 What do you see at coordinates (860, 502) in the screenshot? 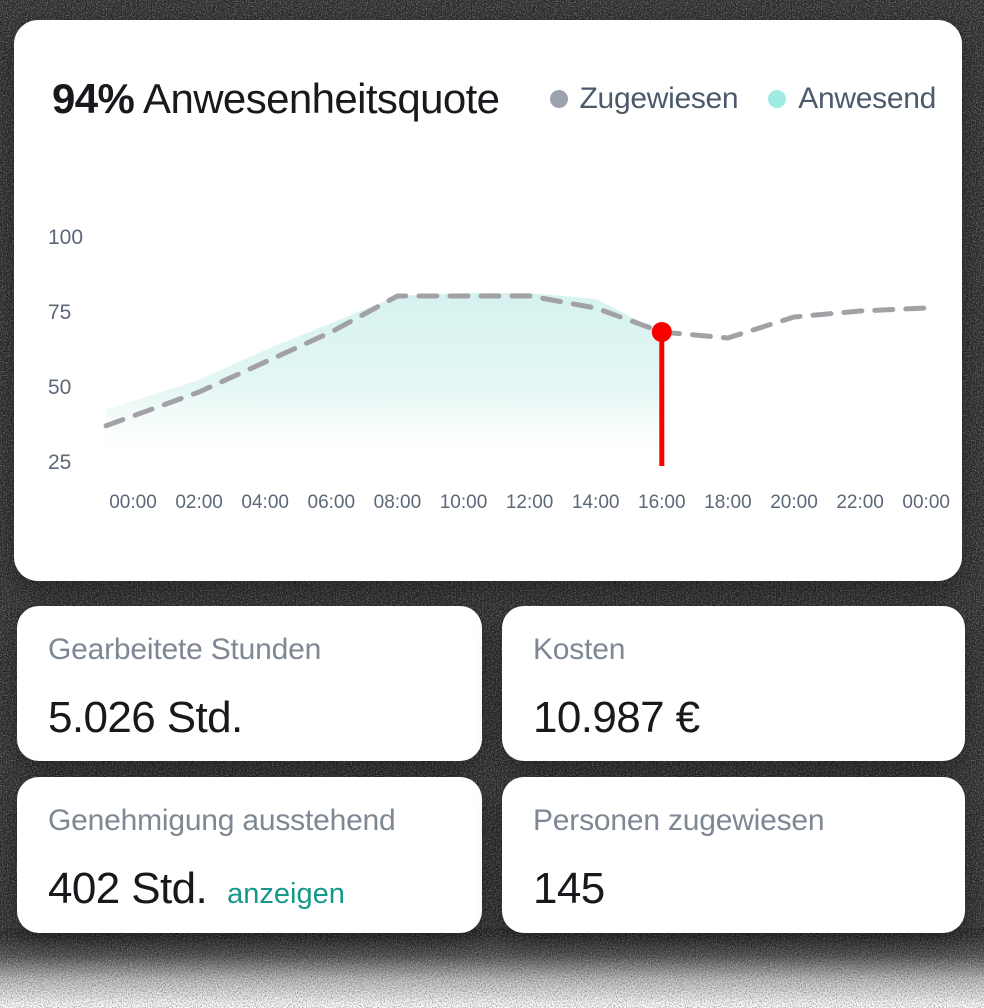
I see `svg-text: 22:00` at bounding box center [860, 502].